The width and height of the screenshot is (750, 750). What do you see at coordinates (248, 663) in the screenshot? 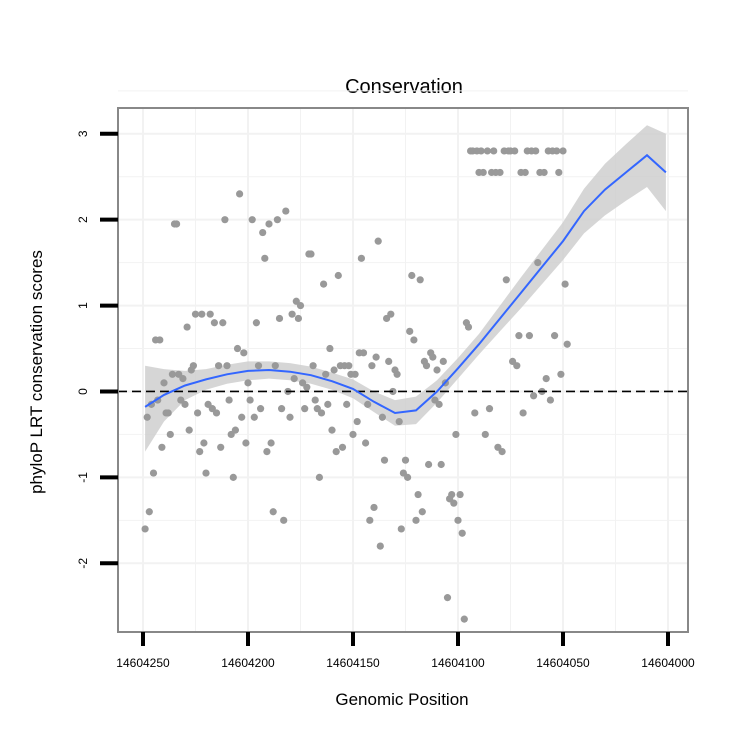
I see `x-tick-label: 14604200` at bounding box center [248, 663].